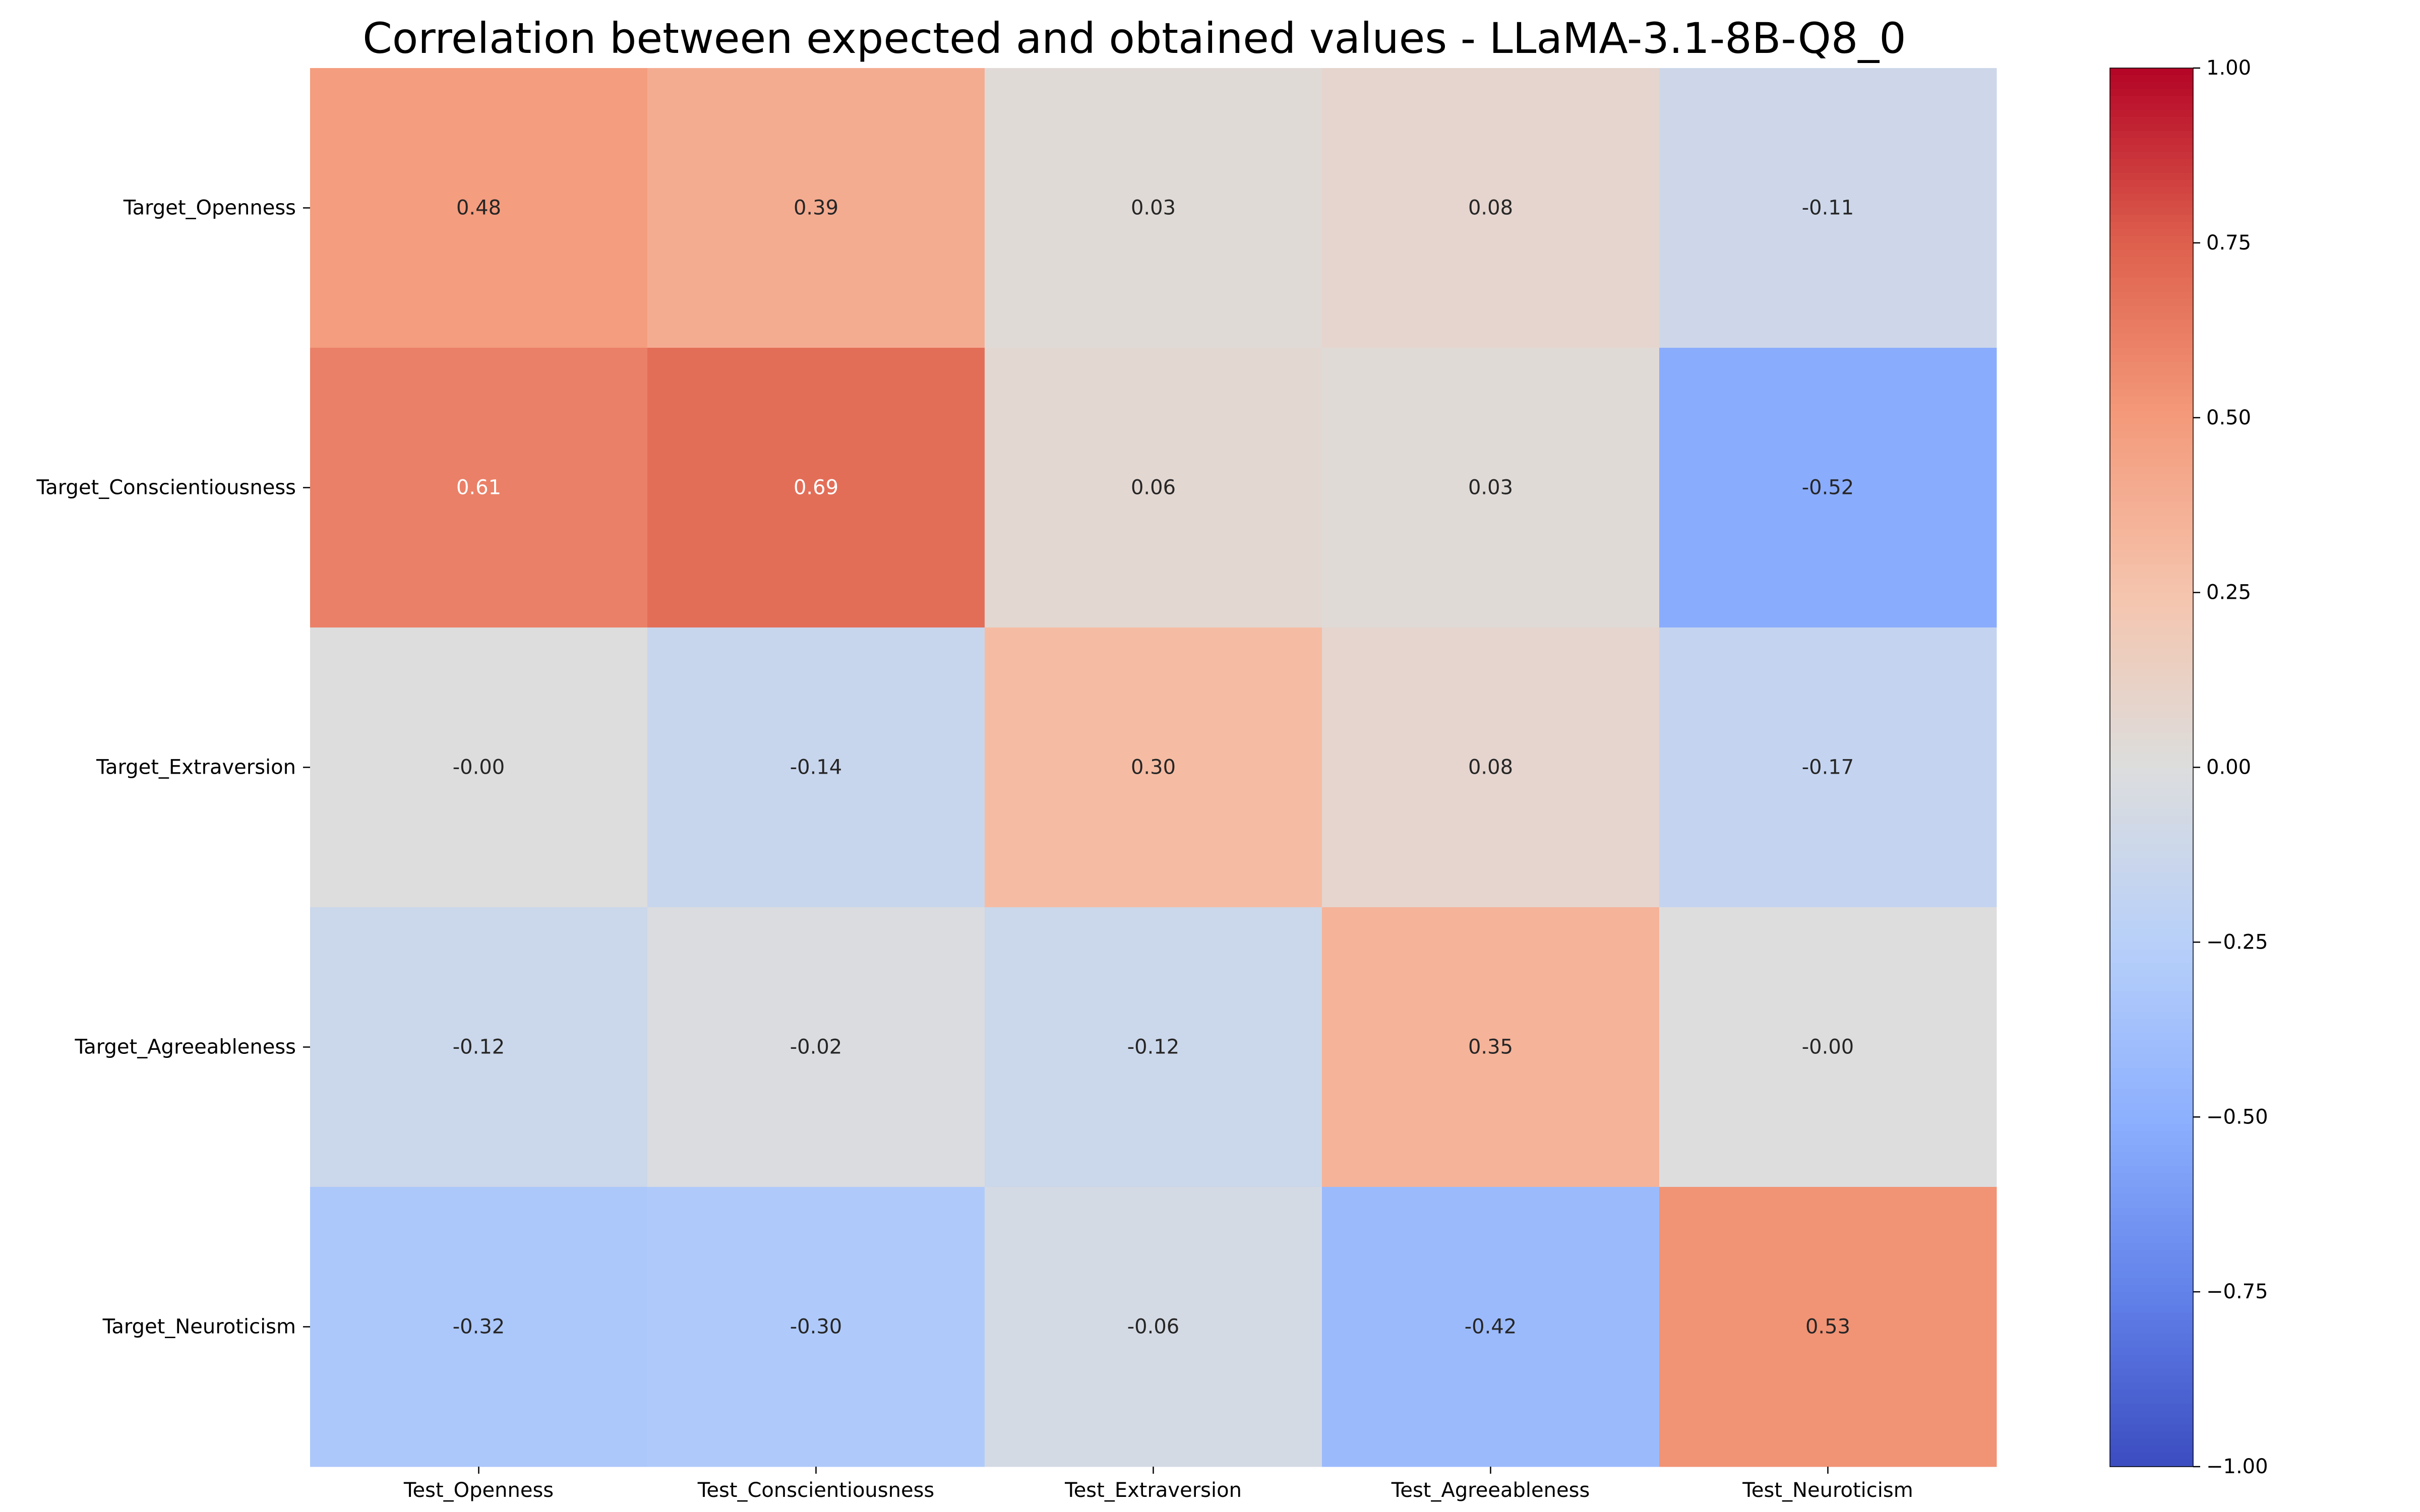 This screenshot has width=2420, height=1512. Describe the element at coordinates (478, 1490) in the screenshot. I see `x-tick-label: Test_Openness` at that location.